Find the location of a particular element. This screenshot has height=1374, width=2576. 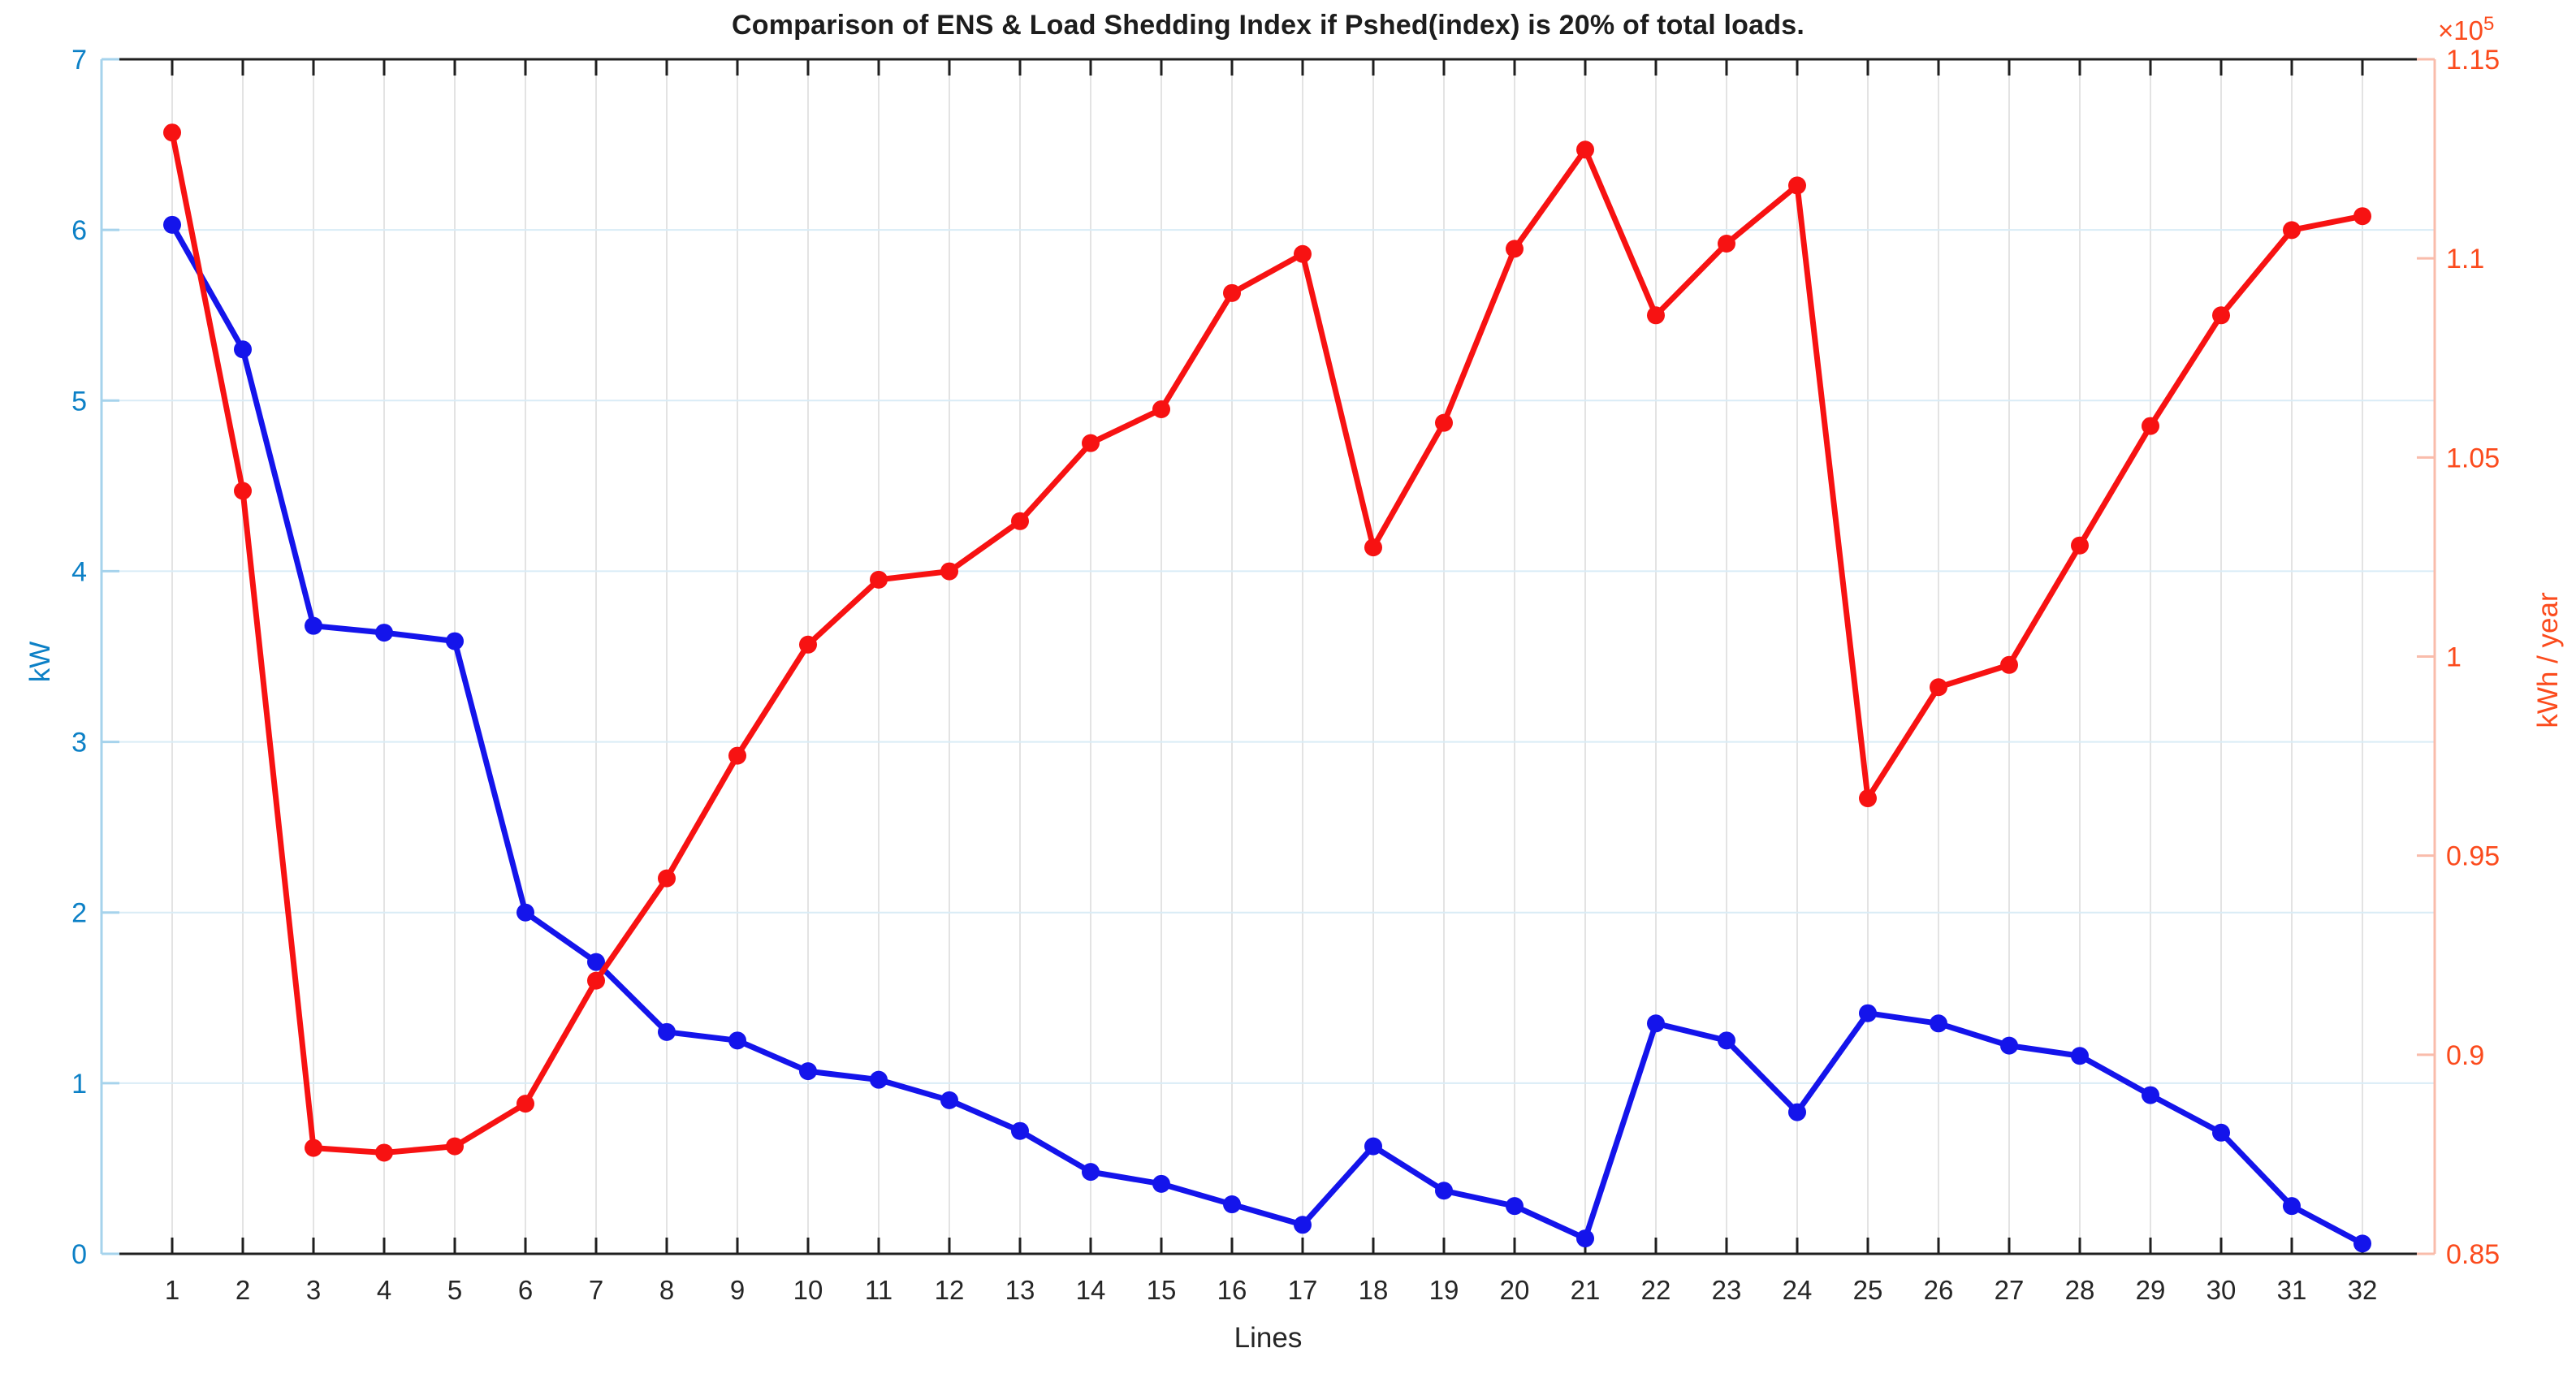

x-tick-label: 2 is located at coordinates (243, 1290).